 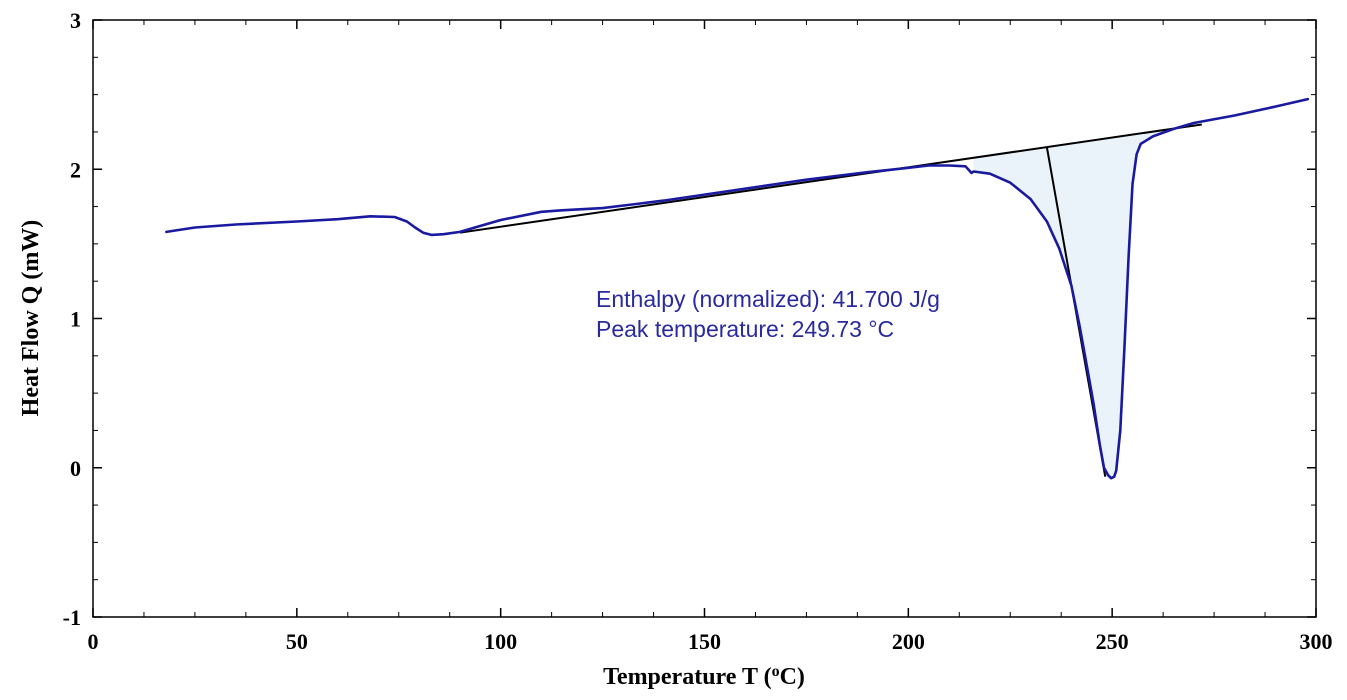 I want to click on x-axis-title-degree: o, so click(x=776, y=671).